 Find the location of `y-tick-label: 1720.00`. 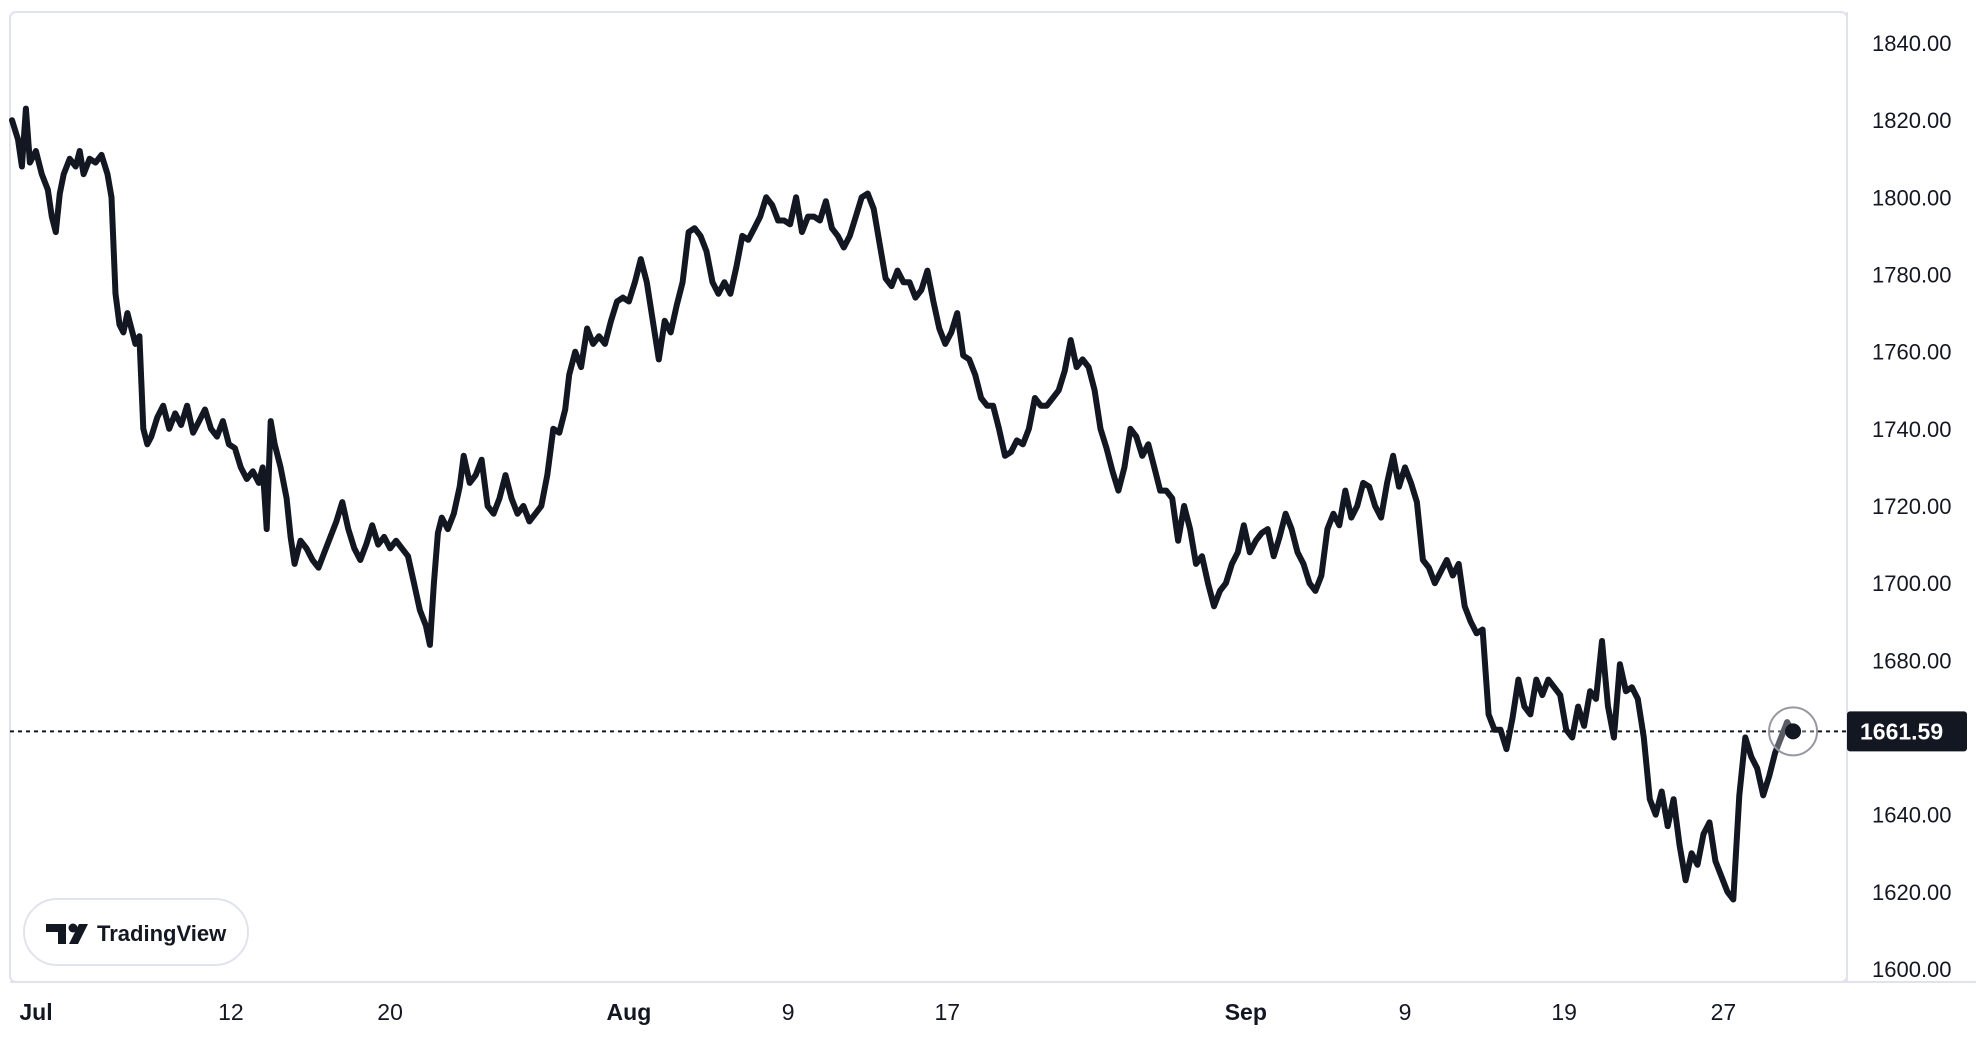

y-tick-label: 1720.00 is located at coordinates (1912, 506).